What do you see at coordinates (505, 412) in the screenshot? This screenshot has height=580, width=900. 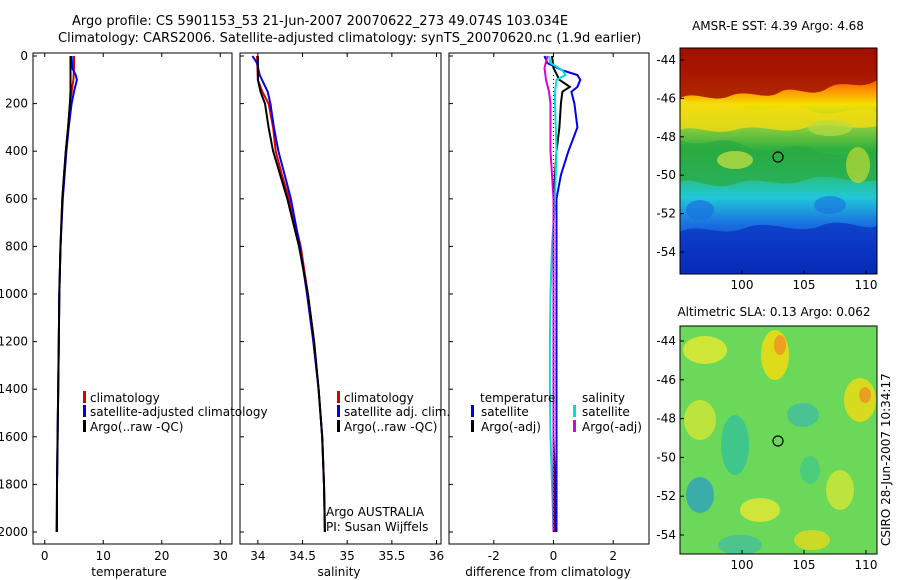 I see `legend-label-temp-satellite: satellite` at bounding box center [505, 412].